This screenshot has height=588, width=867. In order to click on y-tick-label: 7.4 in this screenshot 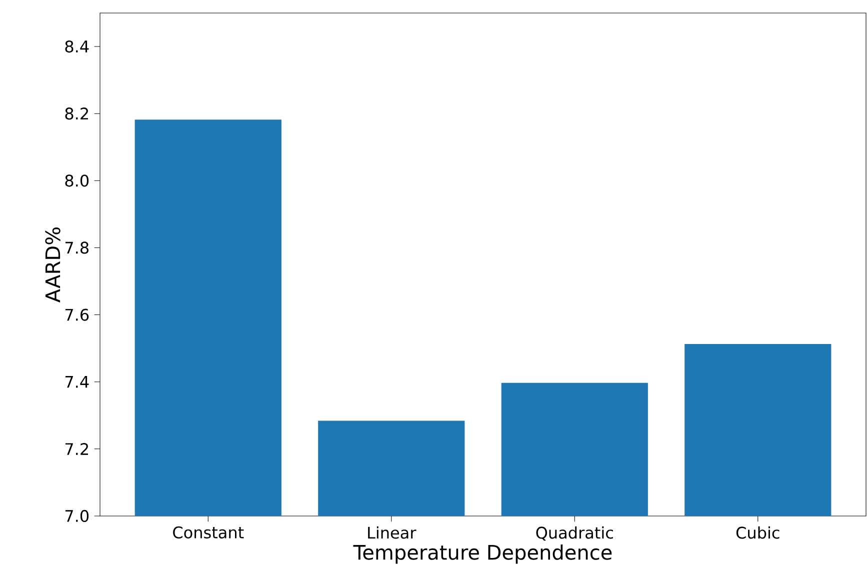, I will do `click(77, 382)`.